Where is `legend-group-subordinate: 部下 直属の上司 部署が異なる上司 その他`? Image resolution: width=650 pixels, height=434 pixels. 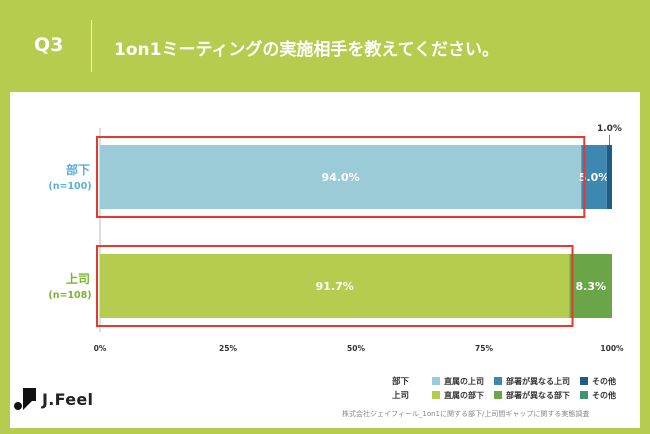
legend-group-subordinate: 部下 直属の上司 部署が異なる上司 その他 is located at coordinates (509, 381).